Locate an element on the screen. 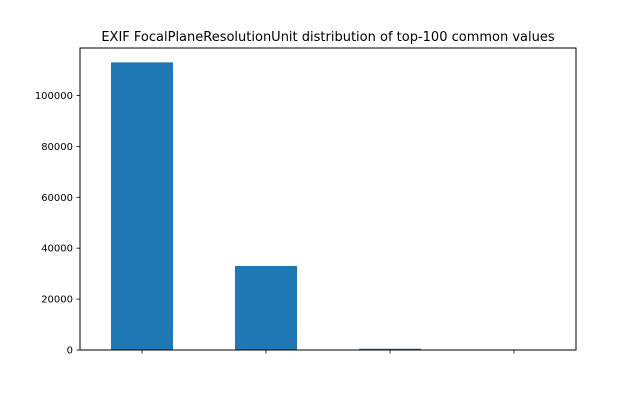 Image resolution: width=640 pixels, height=400 pixels. x-axis is located at coordinates (328, 352).